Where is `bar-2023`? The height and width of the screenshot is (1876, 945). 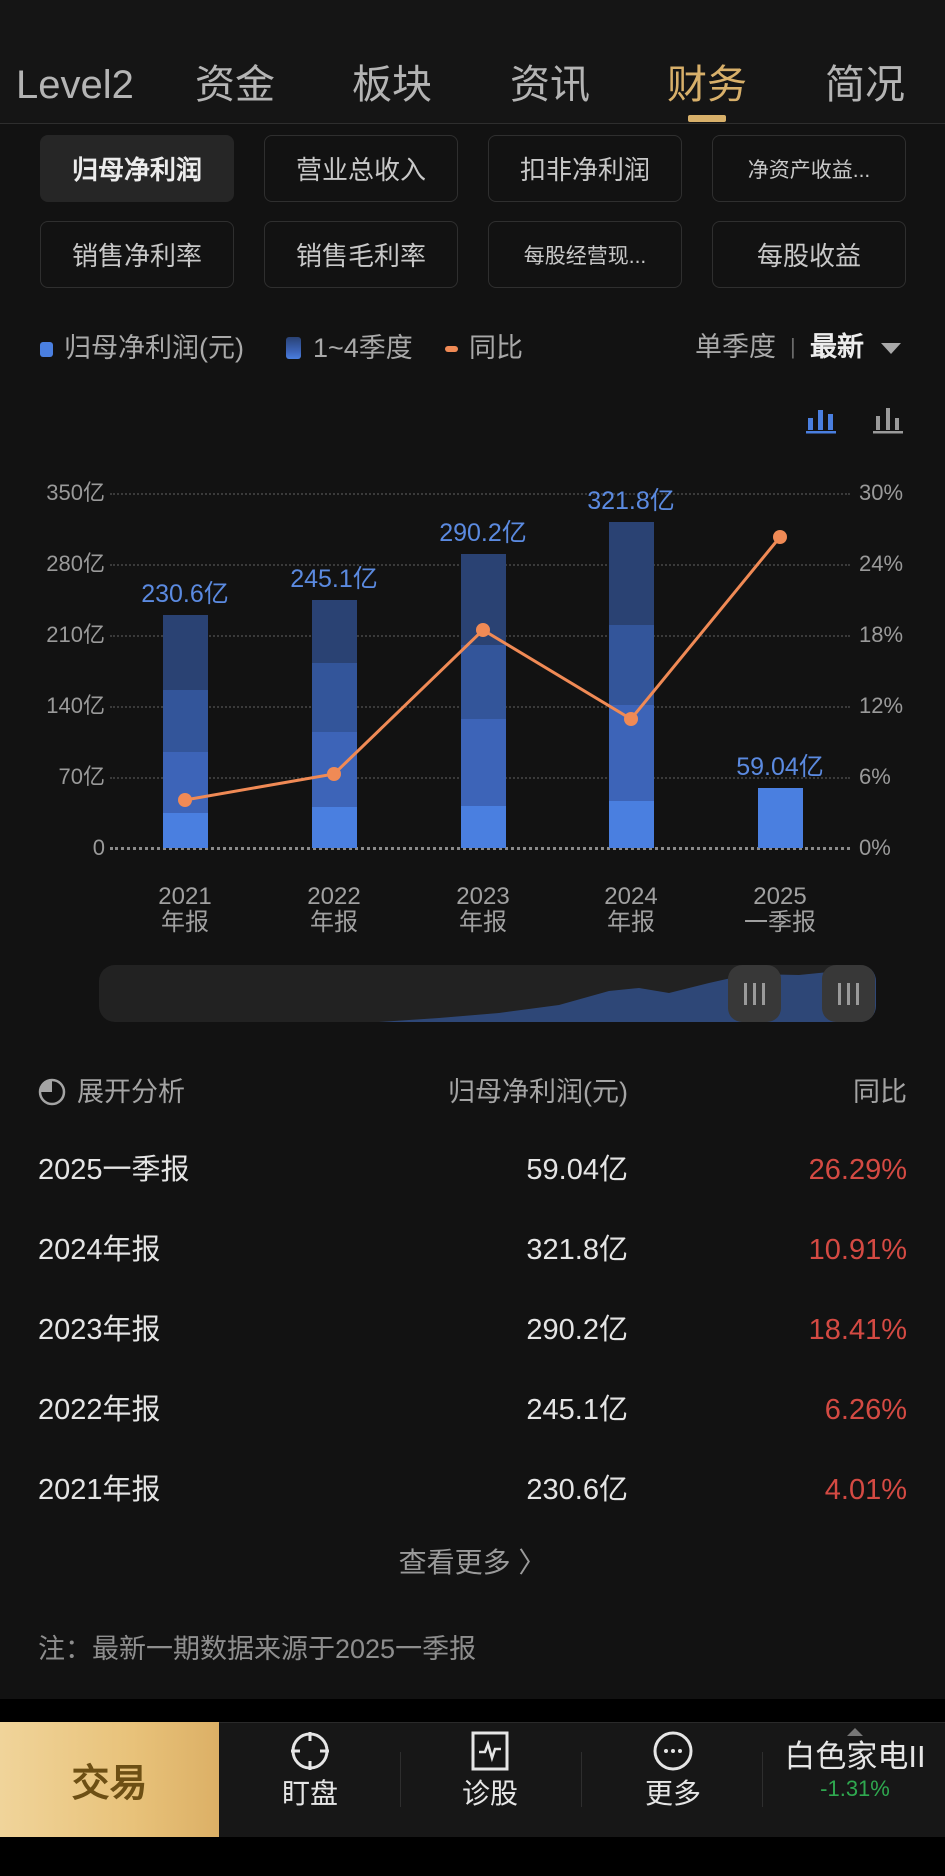
bar-2023 is located at coordinates (483, 701).